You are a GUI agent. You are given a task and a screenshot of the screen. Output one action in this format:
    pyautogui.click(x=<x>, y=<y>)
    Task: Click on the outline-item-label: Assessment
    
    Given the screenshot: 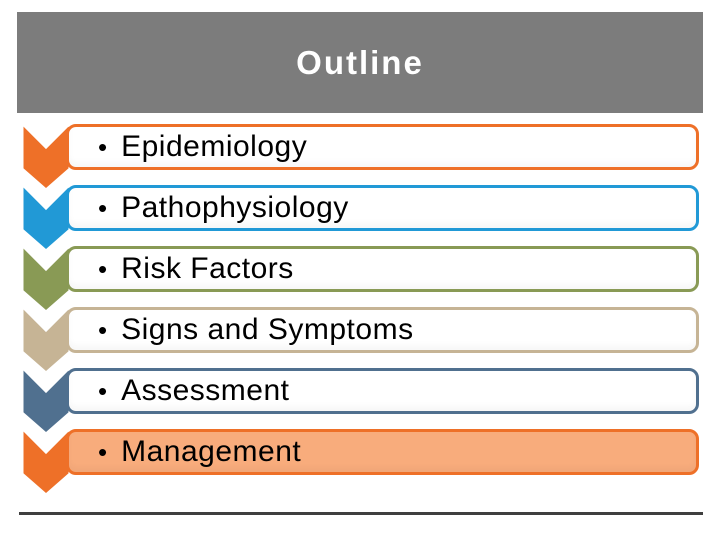 What is the action you would take?
    pyautogui.click(x=205, y=390)
    